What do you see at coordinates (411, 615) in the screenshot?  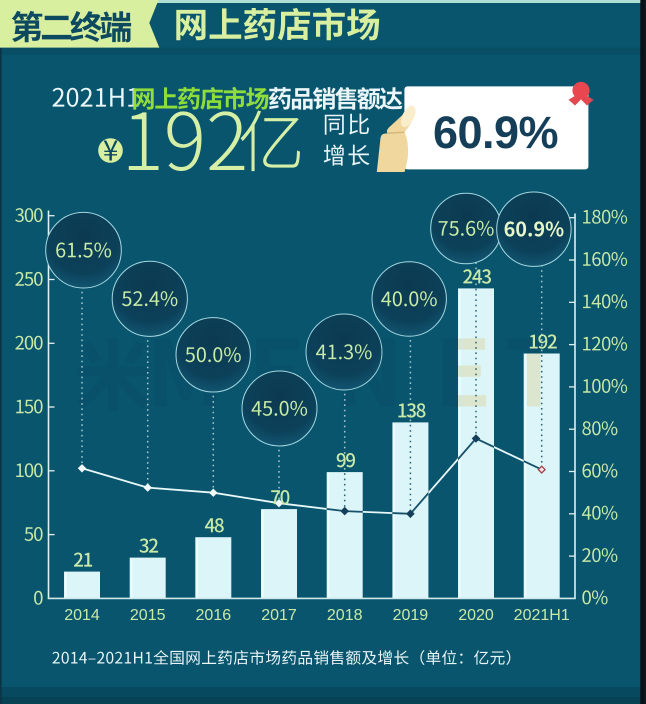 I see `svg-text: 2019` at bounding box center [411, 615].